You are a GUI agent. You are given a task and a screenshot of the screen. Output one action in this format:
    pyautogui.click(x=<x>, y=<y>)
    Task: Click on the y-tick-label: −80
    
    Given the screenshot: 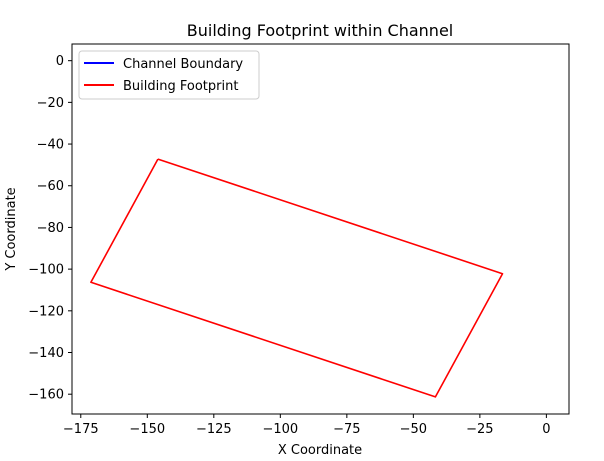 What is the action you would take?
    pyautogui.click(x=50, y=228)
    